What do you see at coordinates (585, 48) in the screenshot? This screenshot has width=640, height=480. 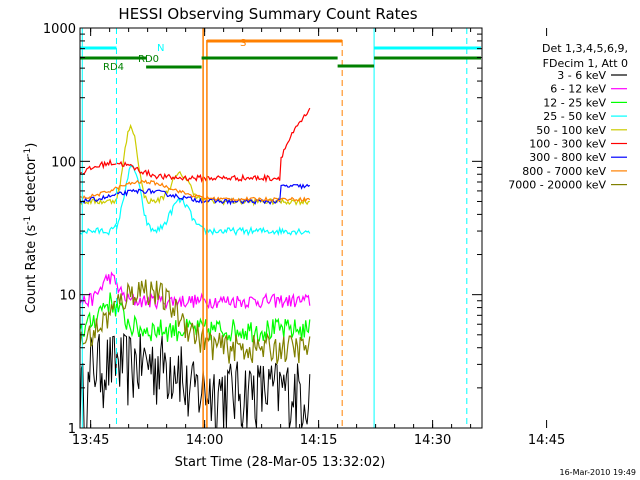 I see `legend-header: Det 1,3,4,5,6,9,` at bounding box center [585, 48].